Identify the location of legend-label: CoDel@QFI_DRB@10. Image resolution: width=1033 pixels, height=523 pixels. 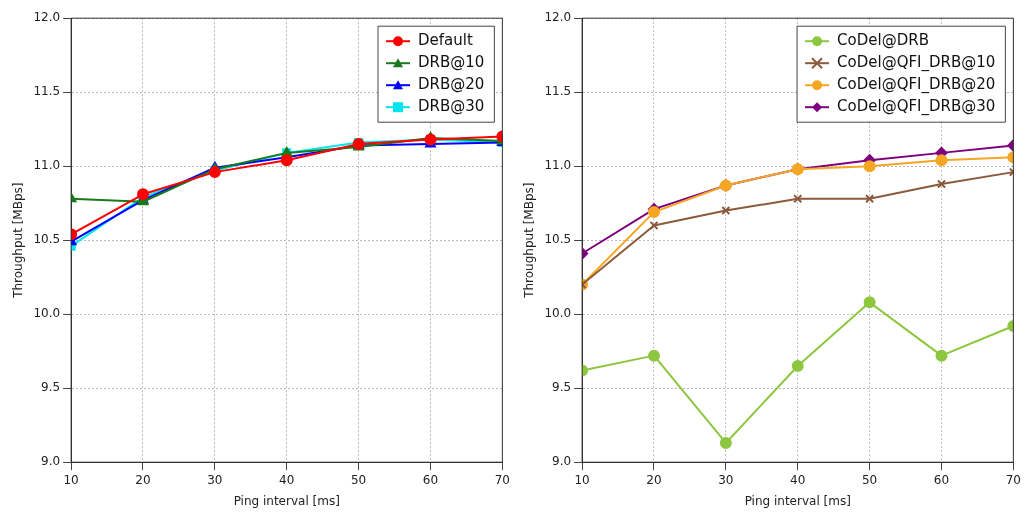
(916, 63).